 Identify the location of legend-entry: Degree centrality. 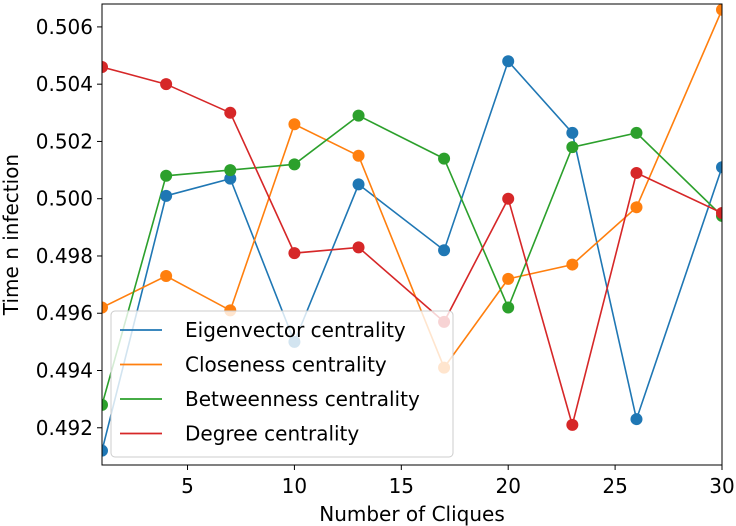
(272, 434).